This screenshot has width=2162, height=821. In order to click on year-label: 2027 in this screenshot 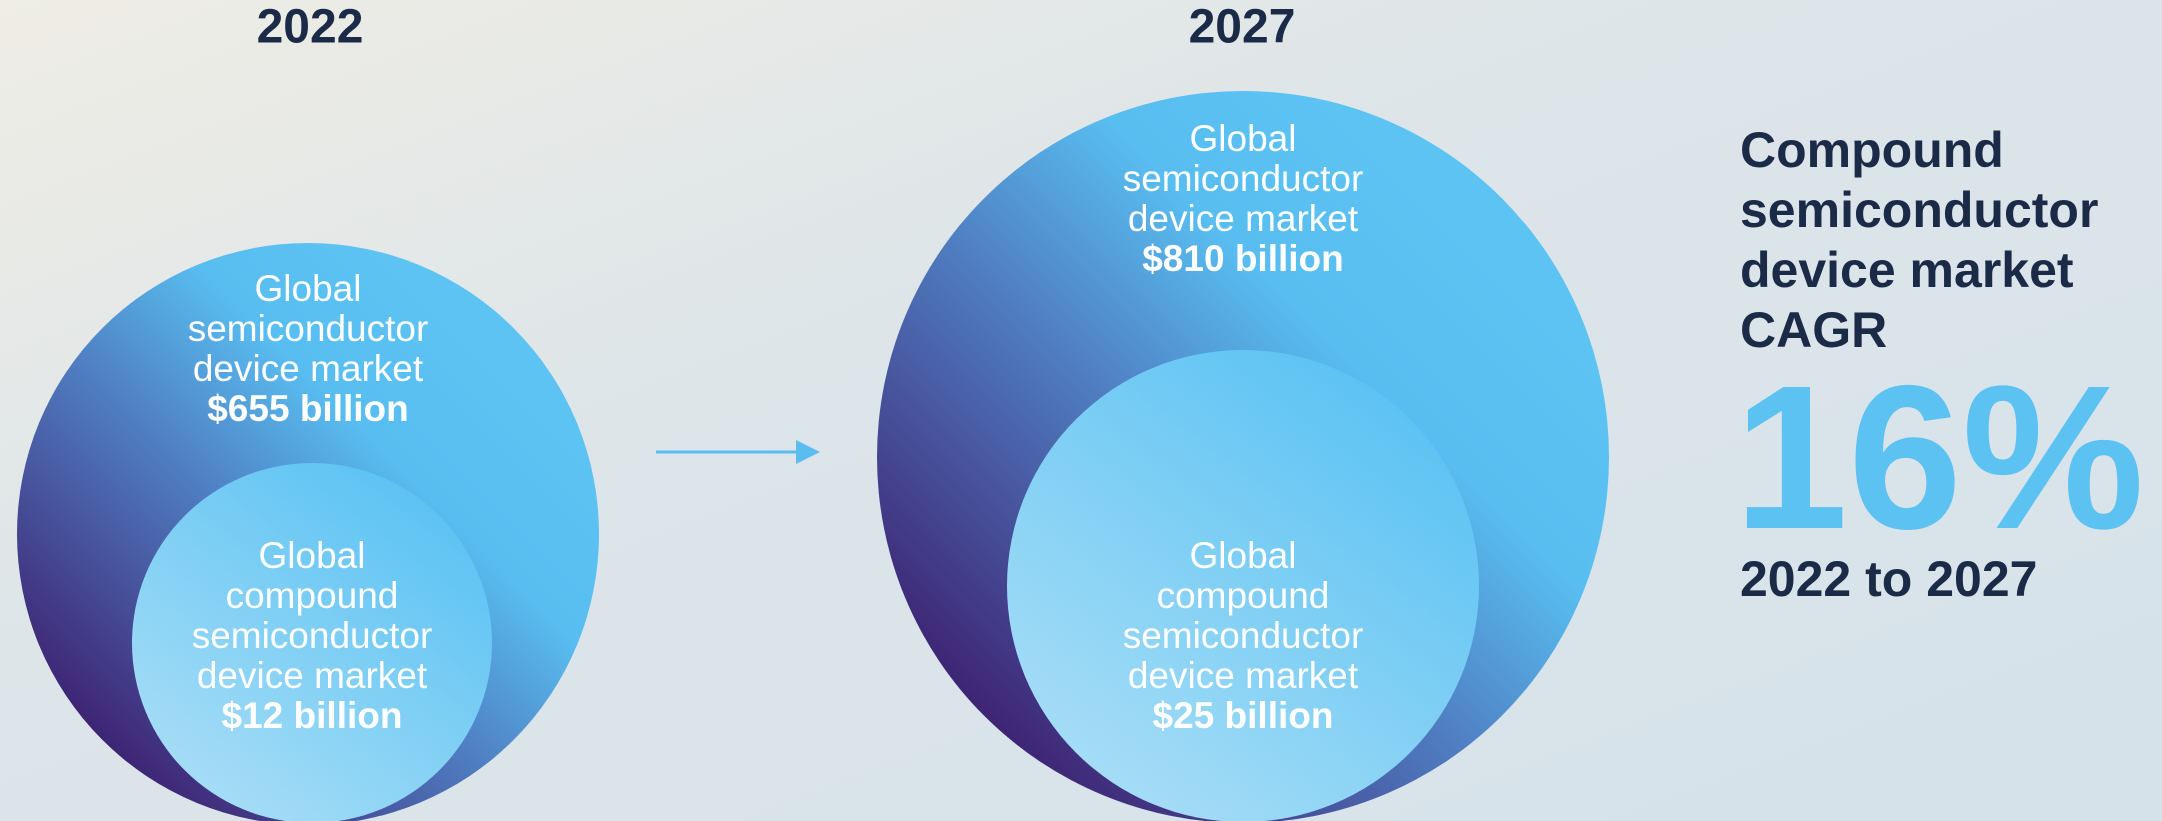, I will do `click(1242, 27)`.